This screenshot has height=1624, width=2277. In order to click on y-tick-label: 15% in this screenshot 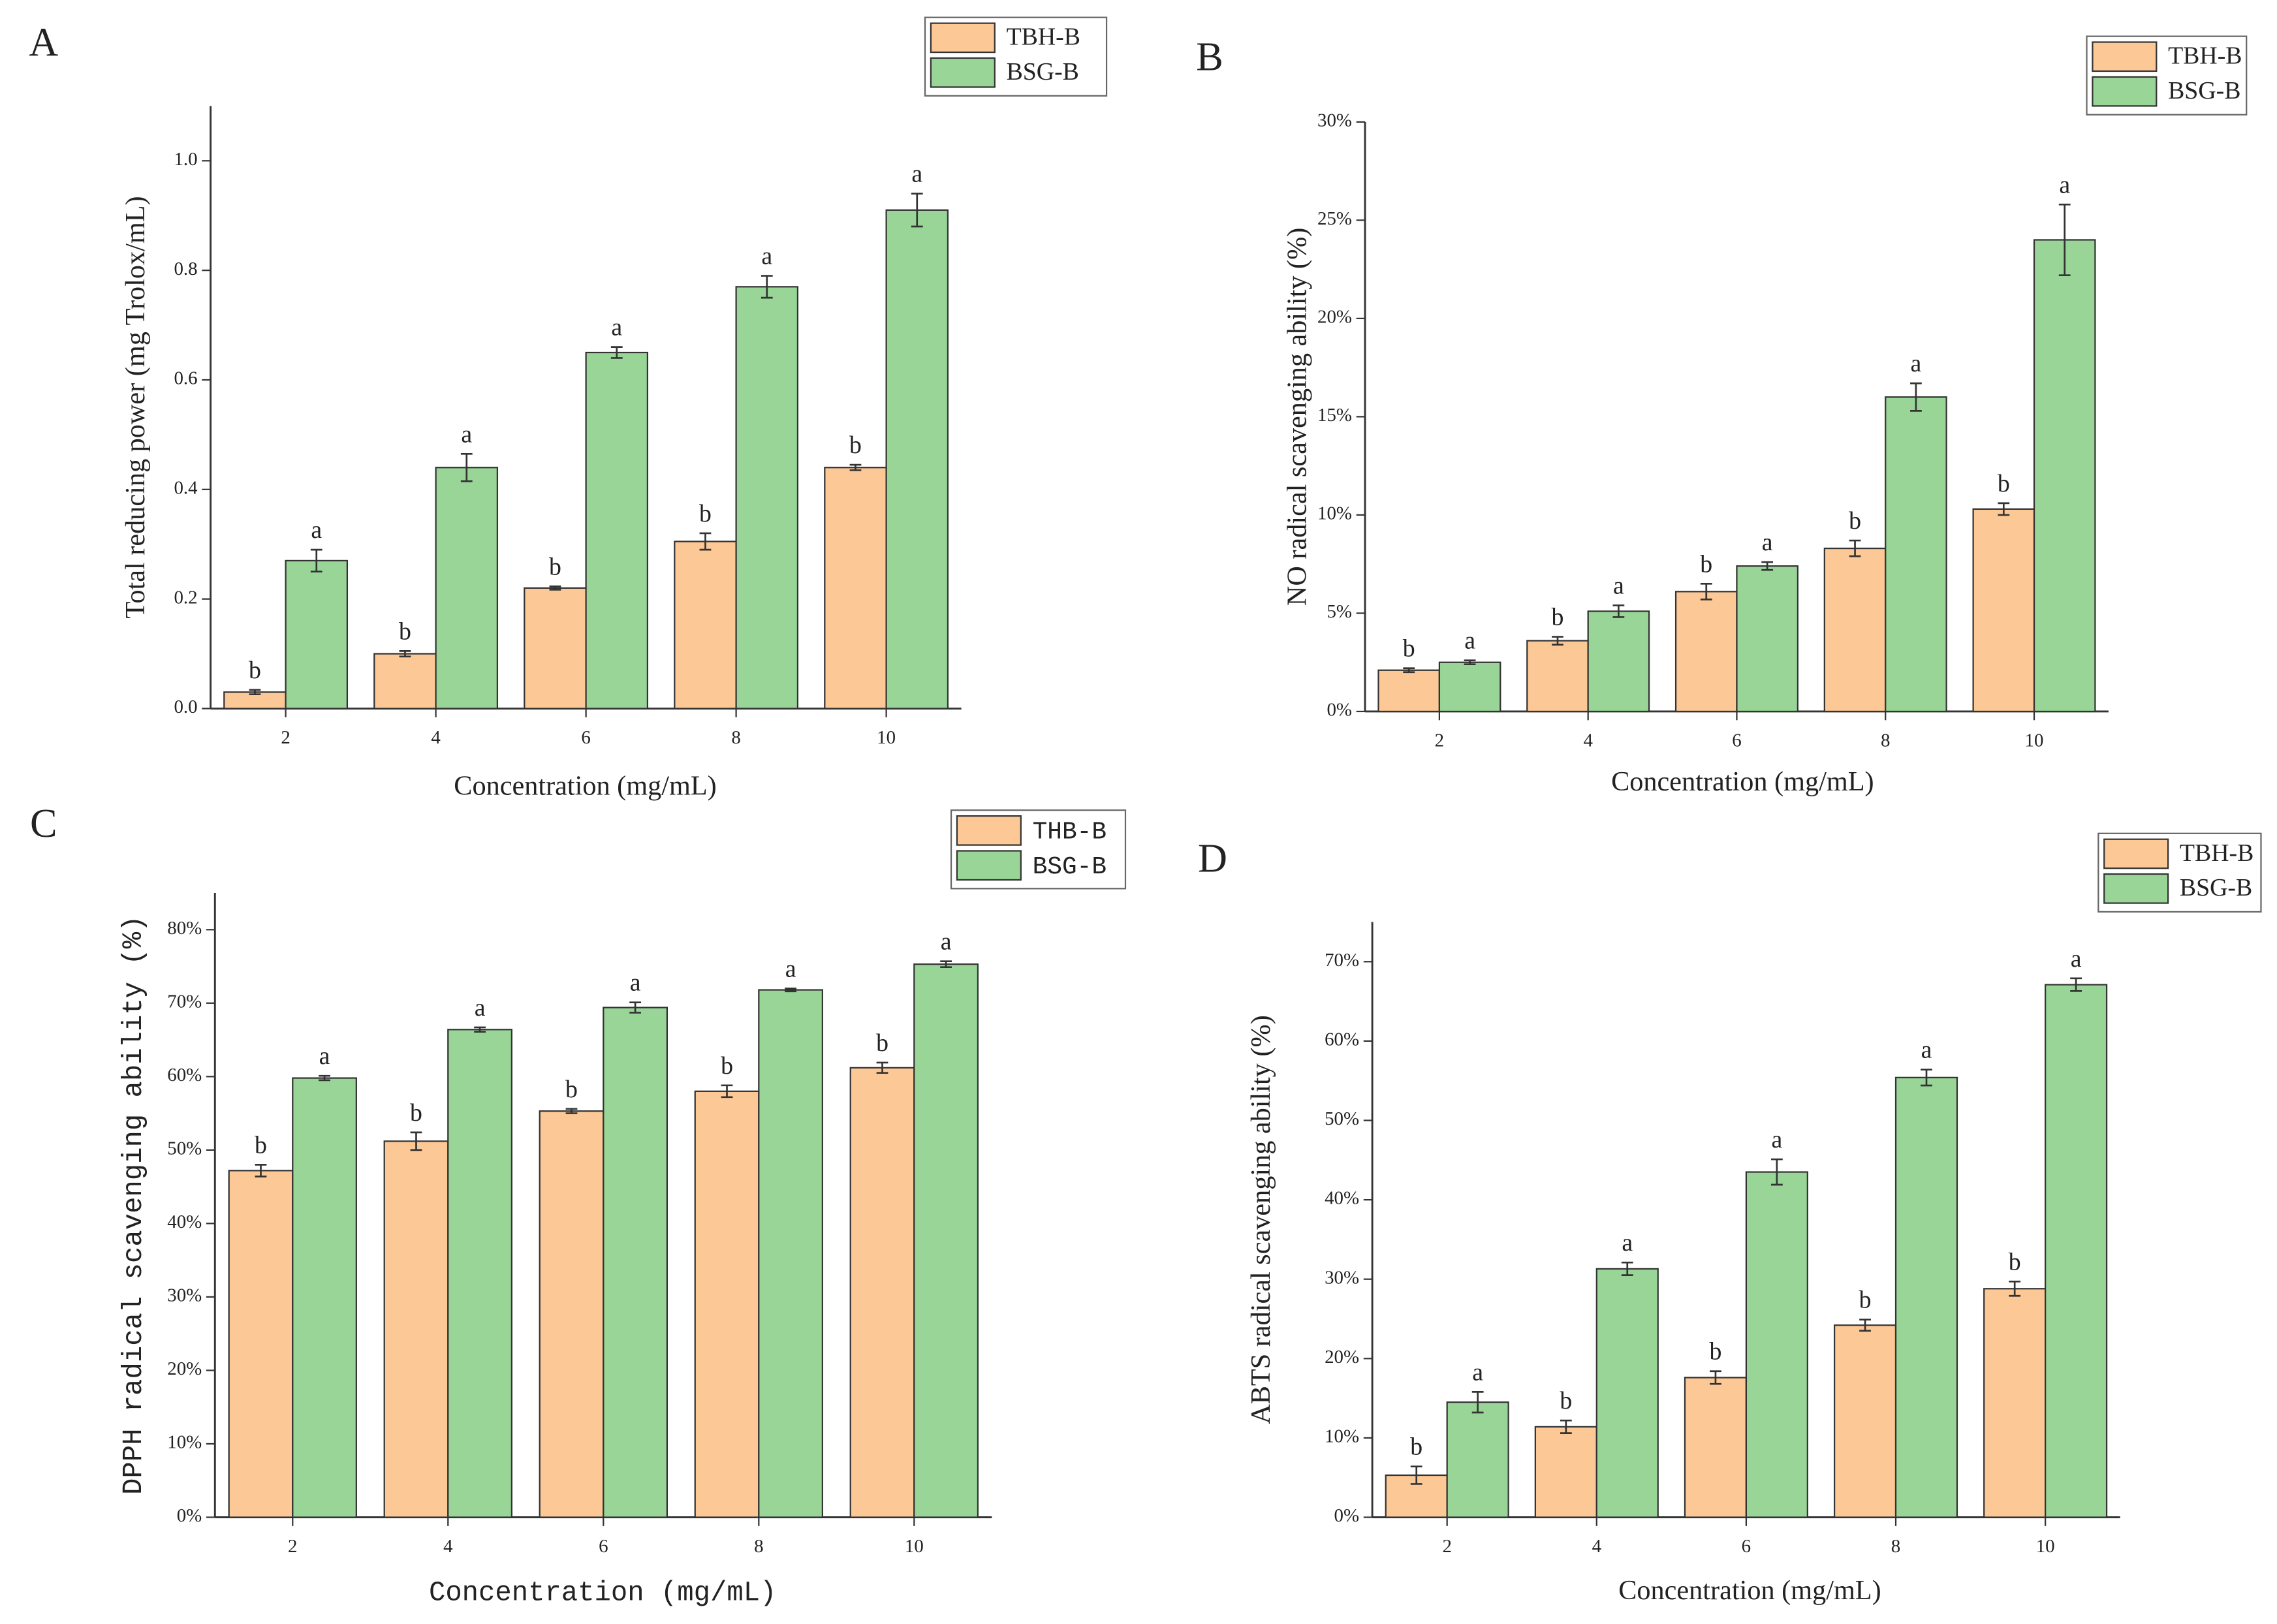, I will do `click(1334, 415)`.